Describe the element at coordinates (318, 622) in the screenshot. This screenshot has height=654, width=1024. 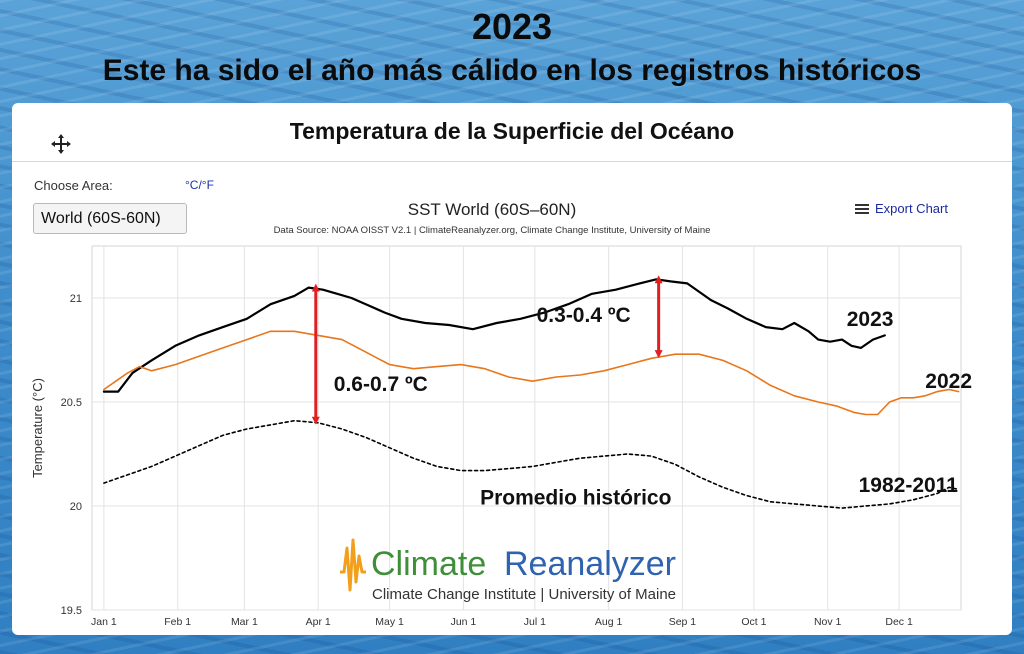
I see `x-tick-label: Apr 1` at that location.